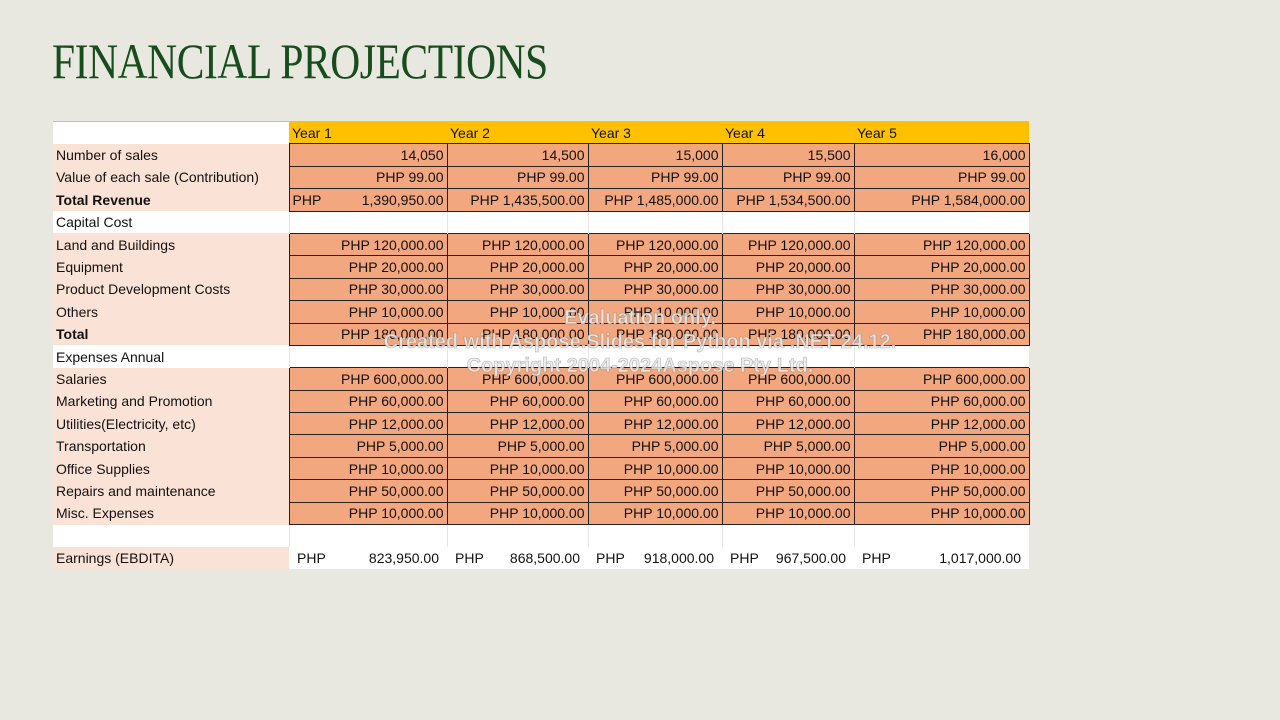  I want to click on row-label: Value of each sale (Contribution), so click(171, 177).